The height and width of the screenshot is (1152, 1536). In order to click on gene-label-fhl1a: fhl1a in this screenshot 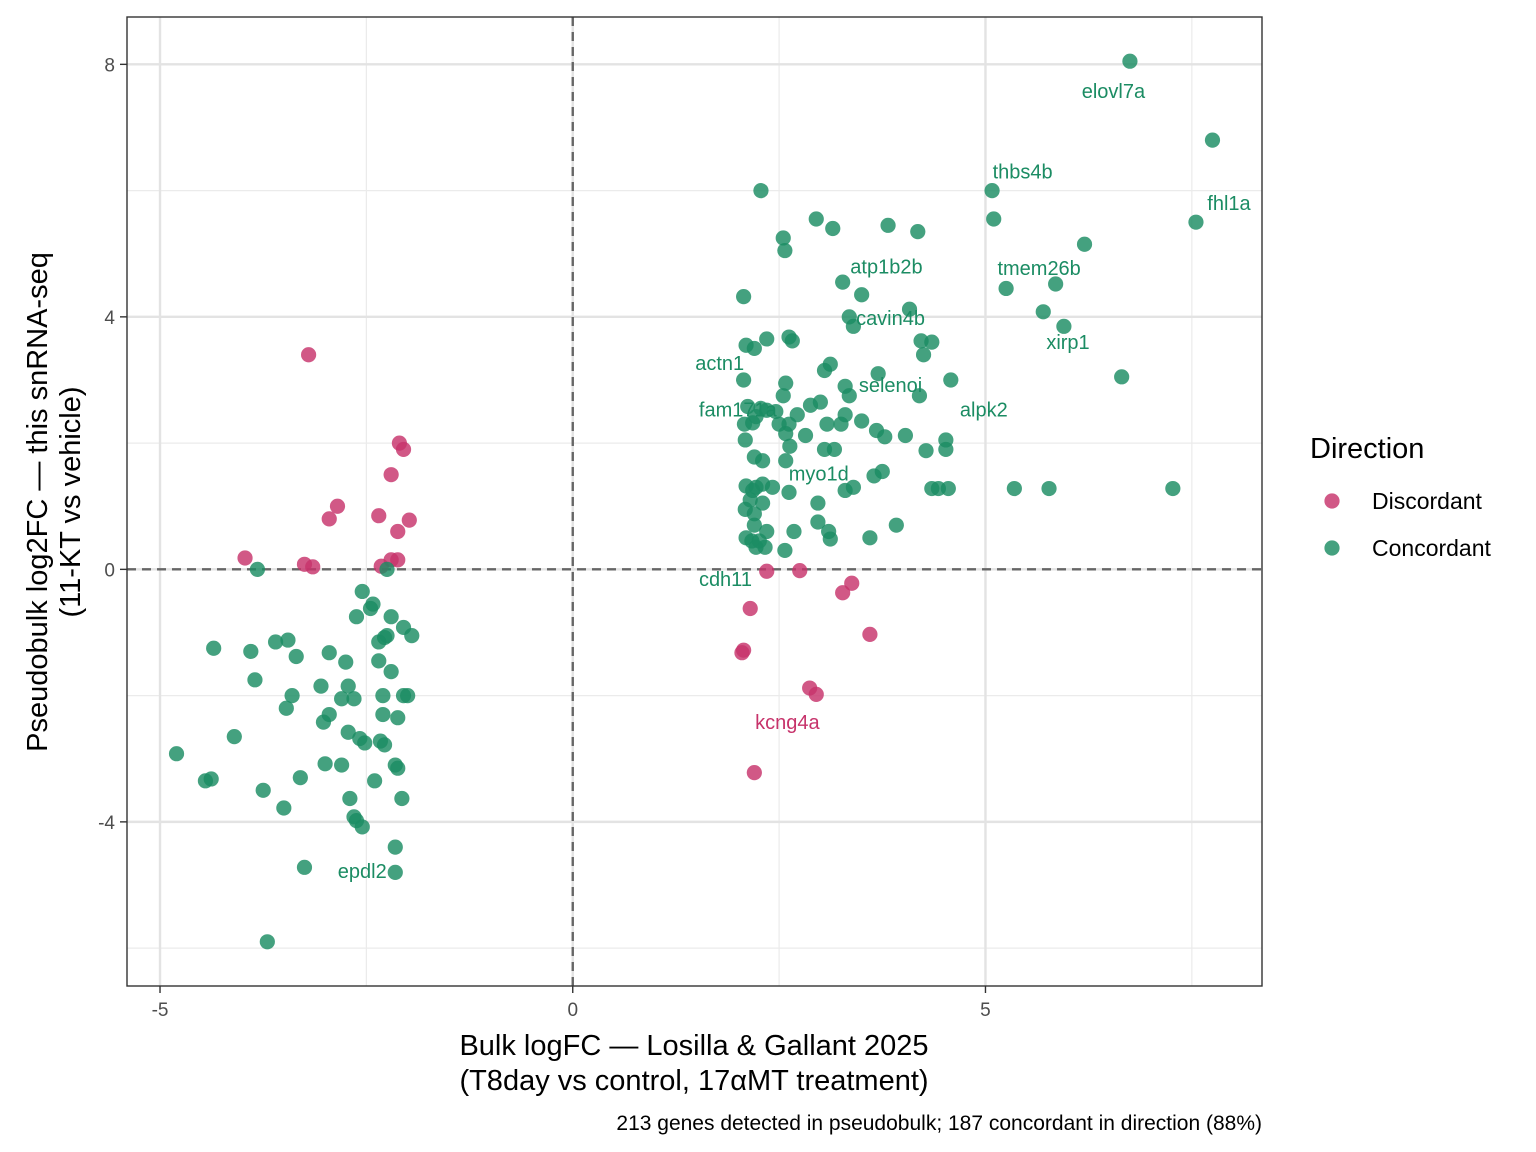, I will do `click(1229, 204)`.